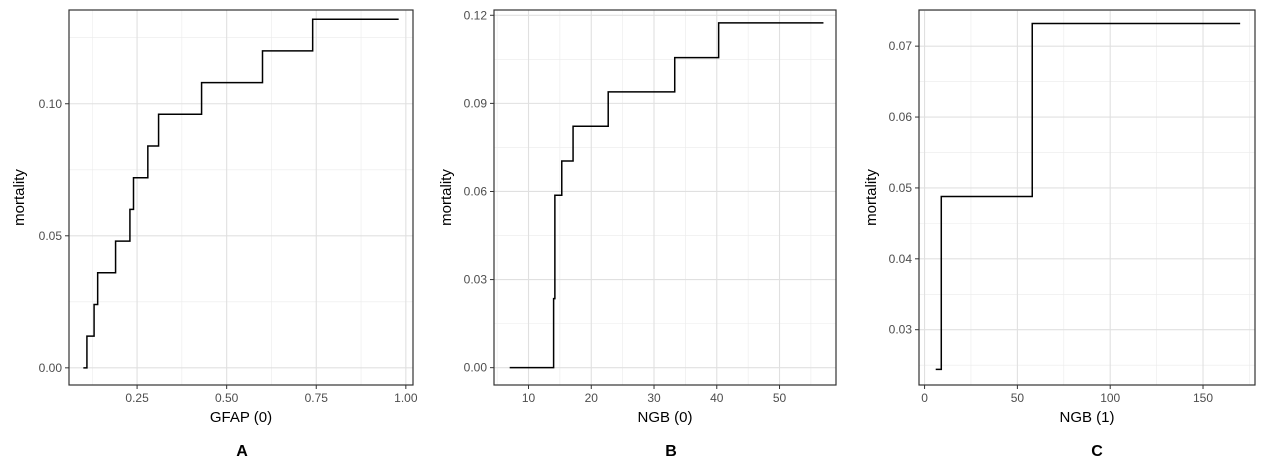 This screenshot has height=461, width=1265. What do you see at coordinates (924, 398) in the screenshot?
I see `x-tick-label: 0` at bounding box center [924, 398].